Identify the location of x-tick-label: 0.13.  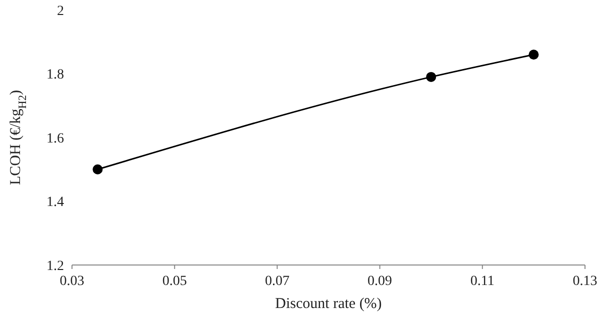
(585, 281).